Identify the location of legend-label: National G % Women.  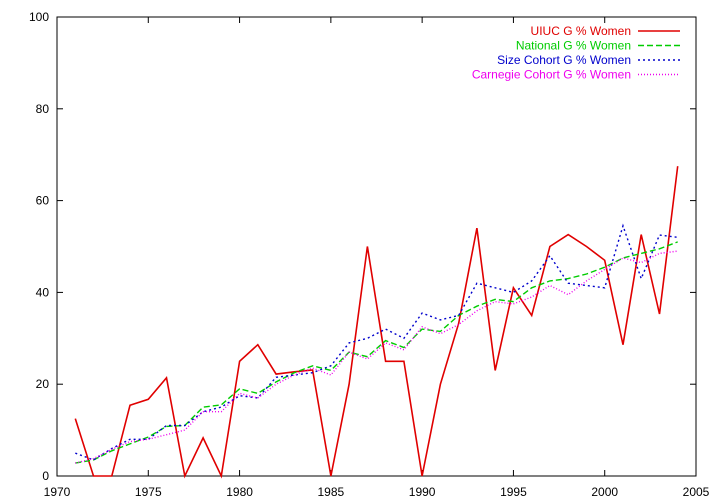
(573, 46).